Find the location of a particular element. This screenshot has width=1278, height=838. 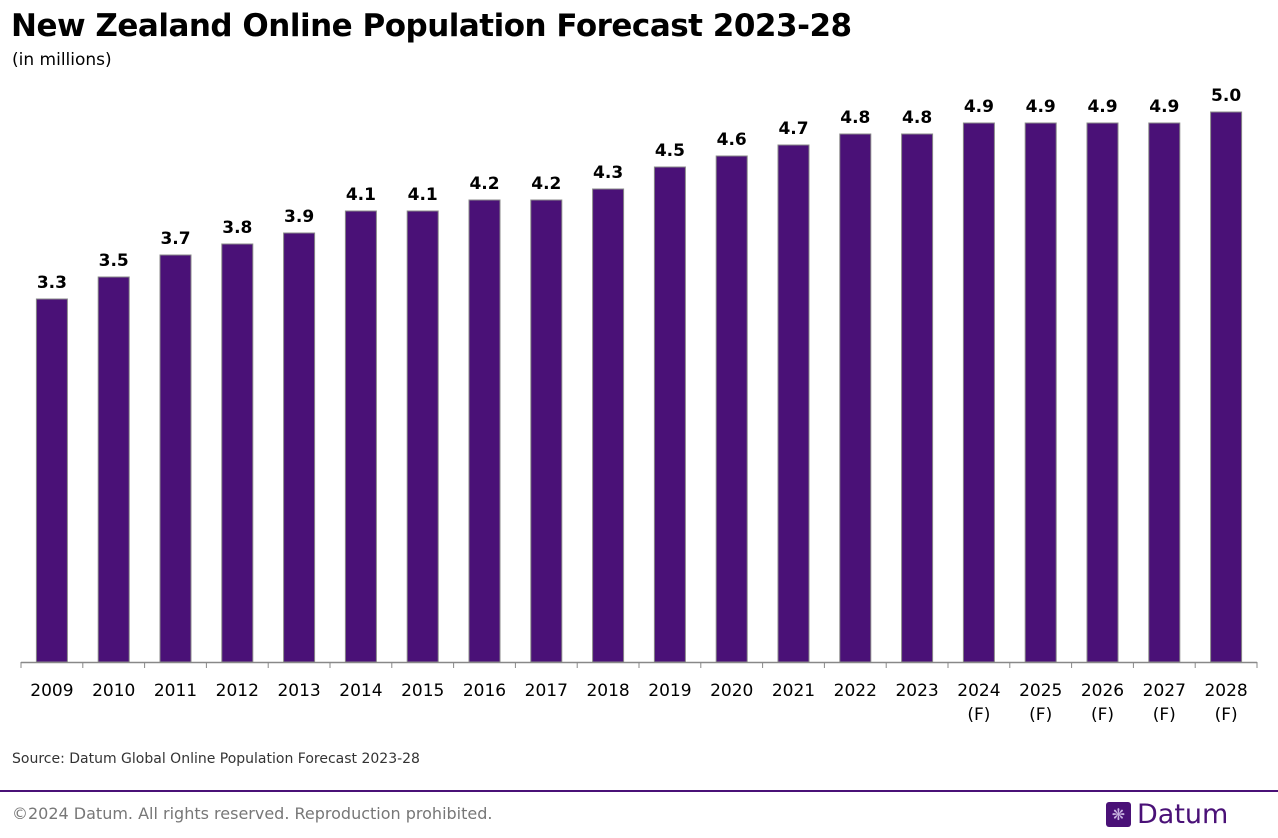

x-tick-label: 2023 is located at coordinates (916, 691).